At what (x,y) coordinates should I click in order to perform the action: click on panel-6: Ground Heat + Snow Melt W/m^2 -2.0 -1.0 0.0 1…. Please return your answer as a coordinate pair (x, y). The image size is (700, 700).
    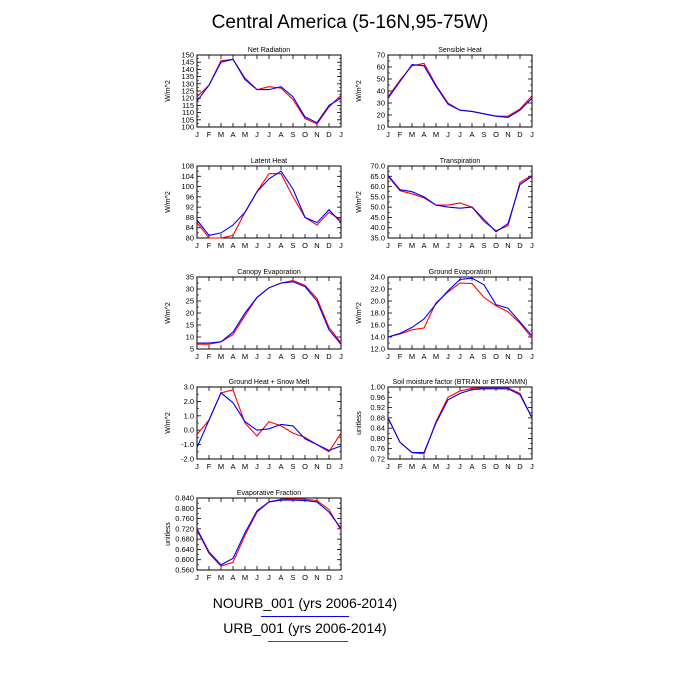
    Looking at the image, I should click on (254, 425).